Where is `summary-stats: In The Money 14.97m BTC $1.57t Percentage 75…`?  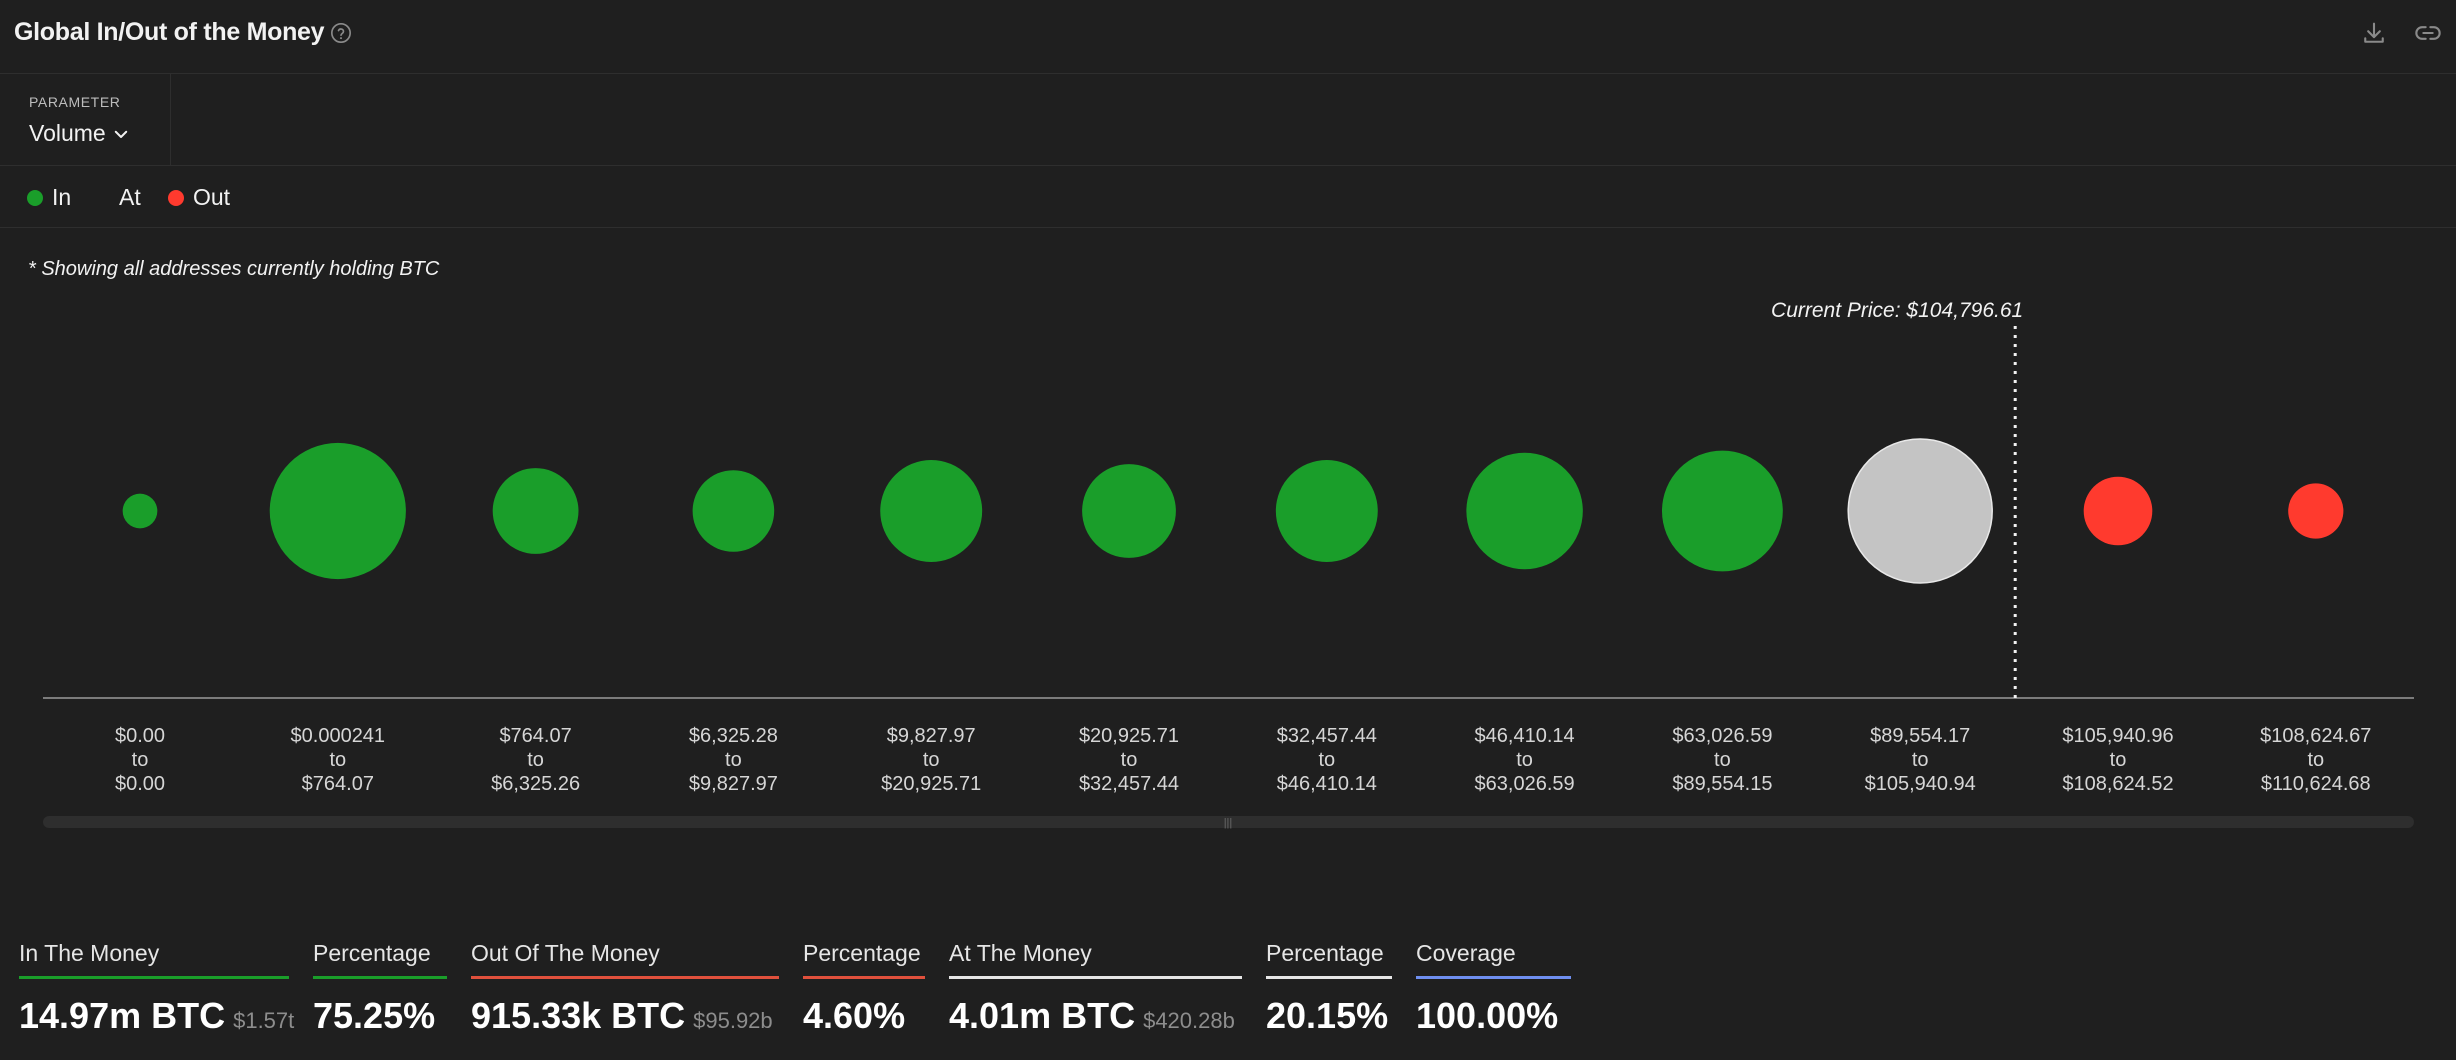 summary-stats: In The Money 14.97m BTC $1.57t Percentage 75… is located at coordinates (1228, 1000).